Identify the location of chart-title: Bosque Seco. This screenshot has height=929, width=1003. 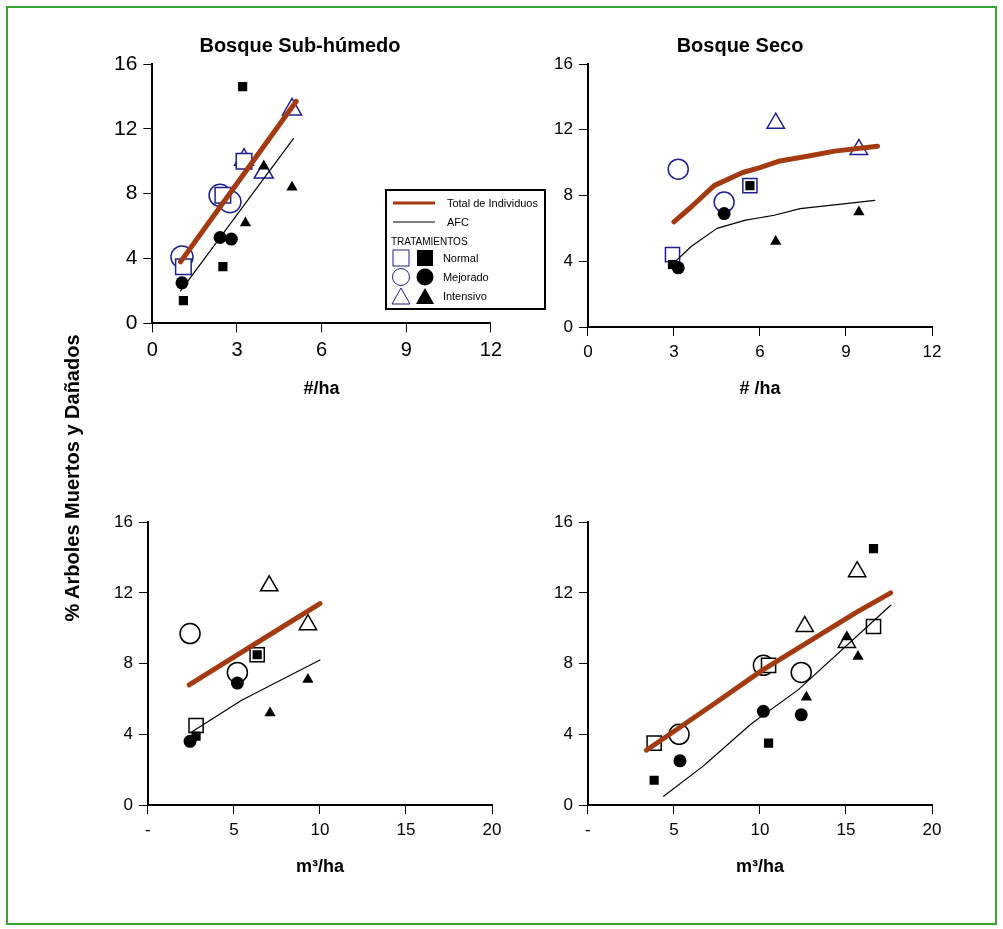
(740, 44).